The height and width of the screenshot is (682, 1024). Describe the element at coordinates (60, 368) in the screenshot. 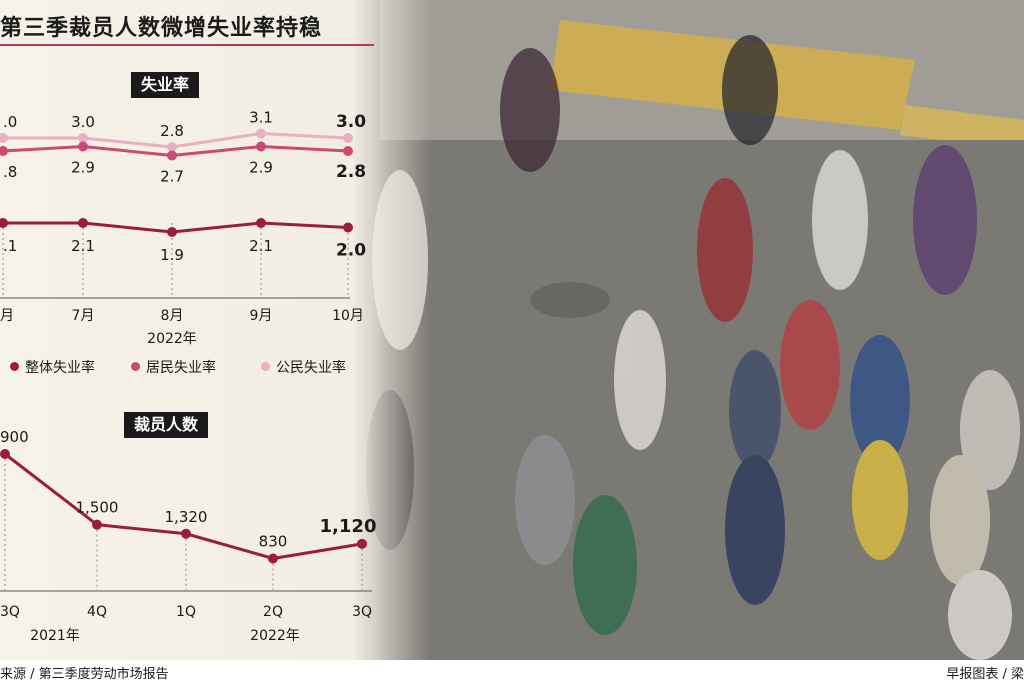

I see `legend-label-overall: 整体失业率` at that location.